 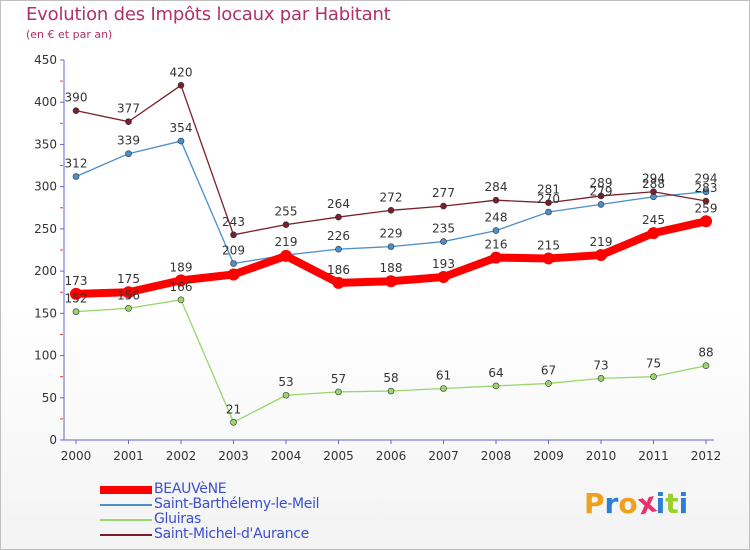 I want to click on legend-swatch-saint-barthelemy, so click(x=126, y=505).